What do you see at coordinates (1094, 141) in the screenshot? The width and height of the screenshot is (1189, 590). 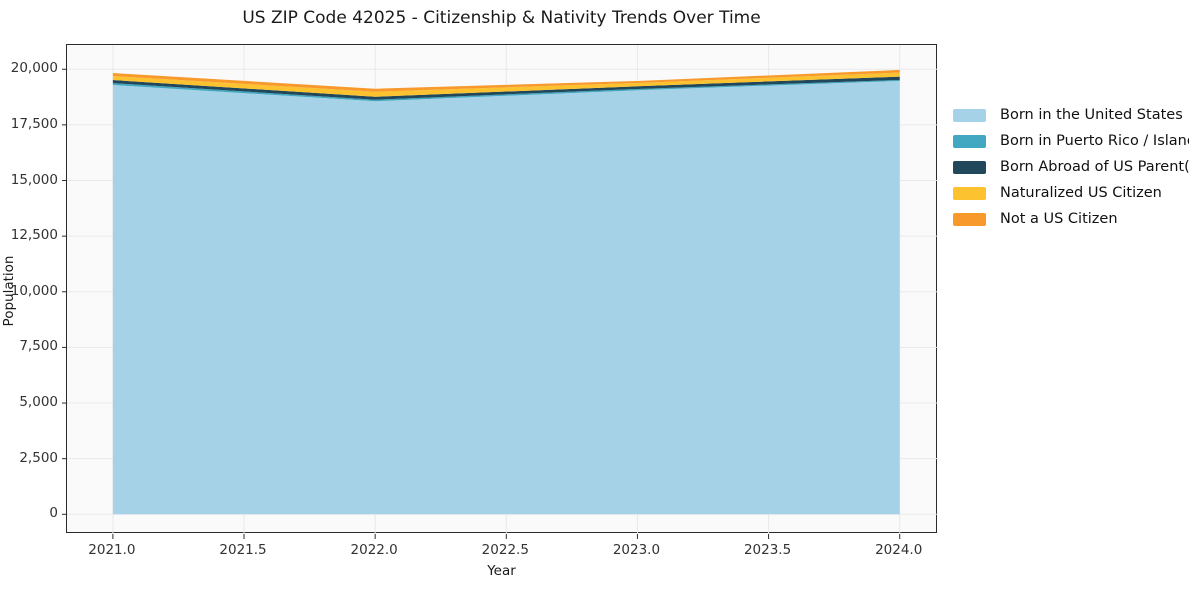 I see `legend-label: Born in Puerto Rico / Islands` at bounding box center [1094, 141].